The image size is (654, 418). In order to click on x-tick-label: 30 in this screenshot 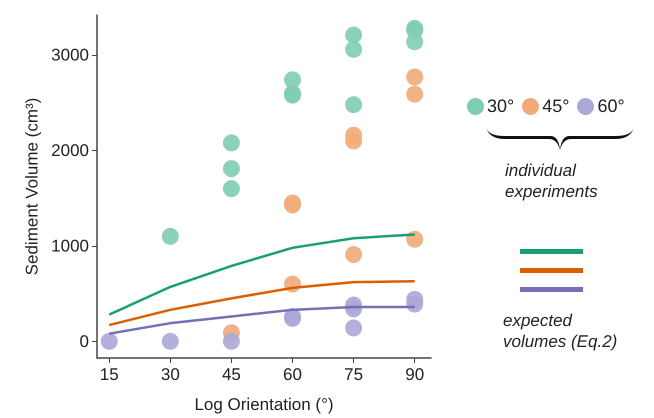, I will do `click(170, 374)`.